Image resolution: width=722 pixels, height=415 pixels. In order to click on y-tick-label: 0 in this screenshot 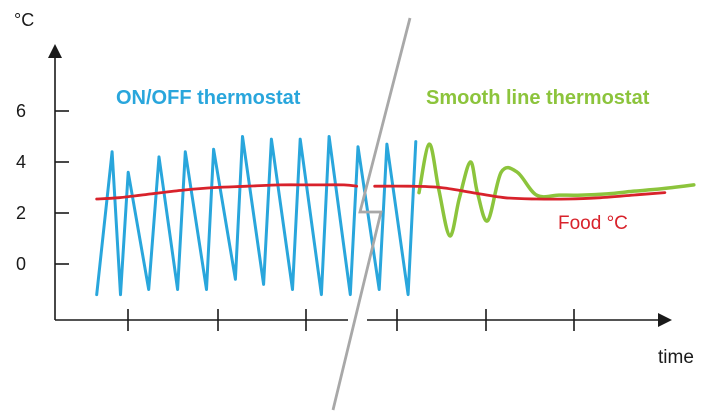, I will do `click(21, 264)`.